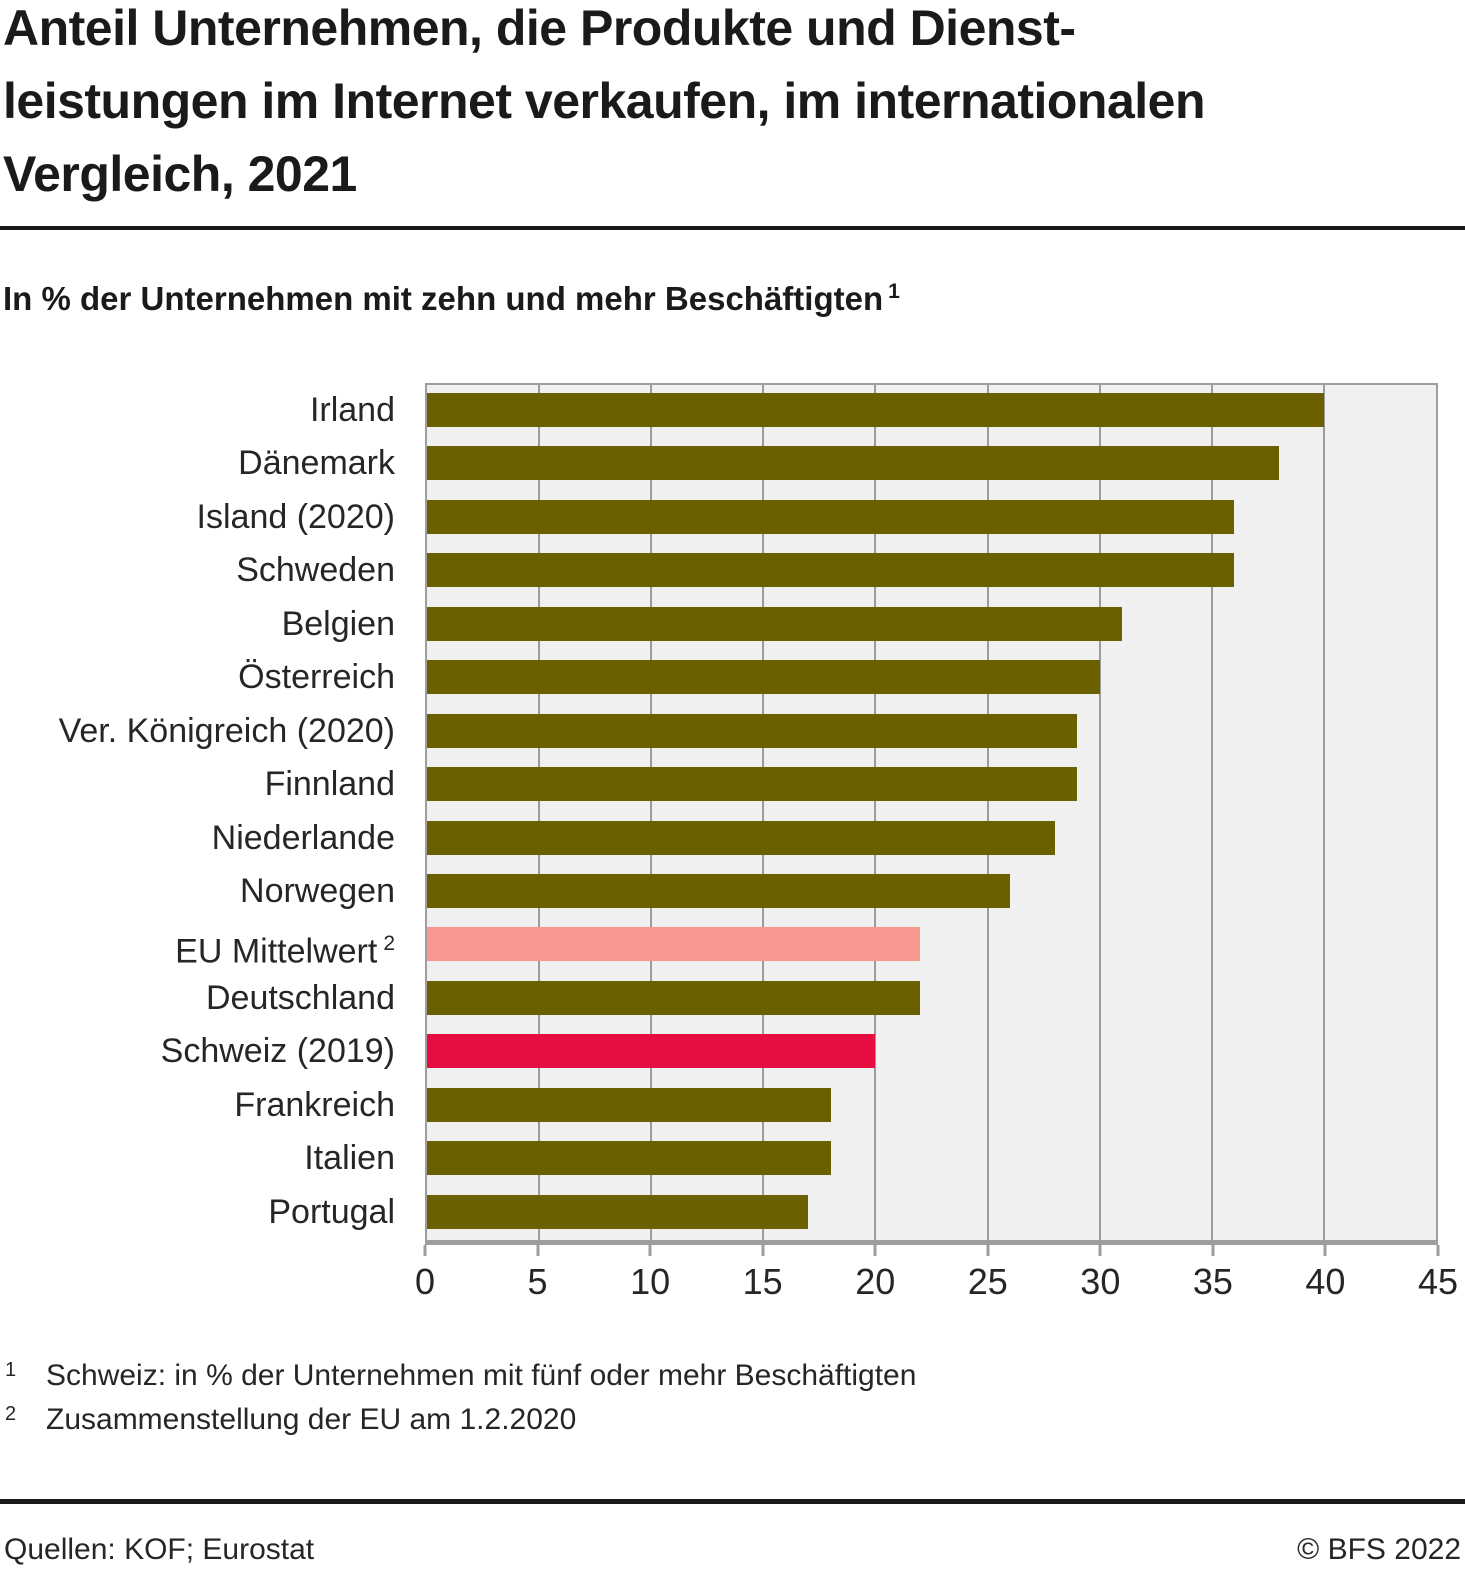 This screenshot has width=1465, height=1571. I want to click on x-axis-tick-label-45: 45, so click(1438, 1281).